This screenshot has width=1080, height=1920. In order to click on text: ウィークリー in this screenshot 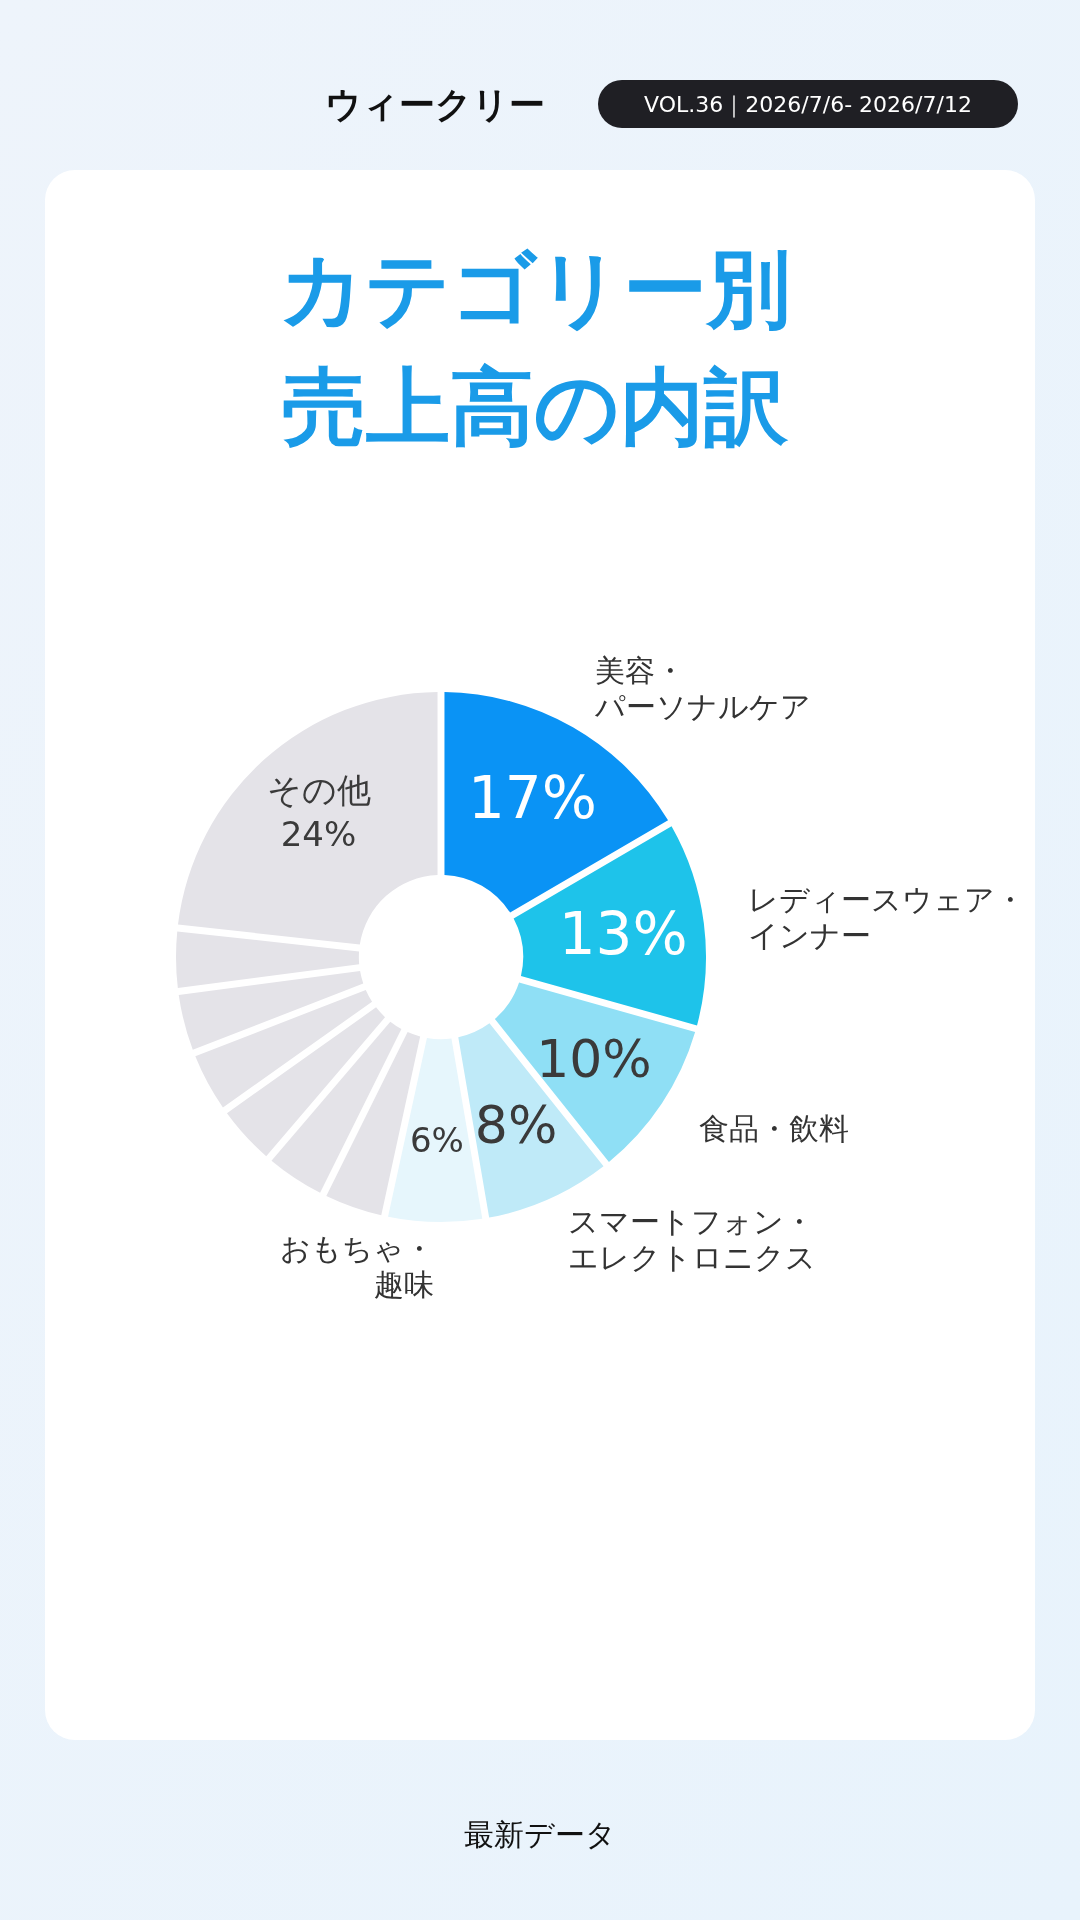, I will do `click(435, 104)`.